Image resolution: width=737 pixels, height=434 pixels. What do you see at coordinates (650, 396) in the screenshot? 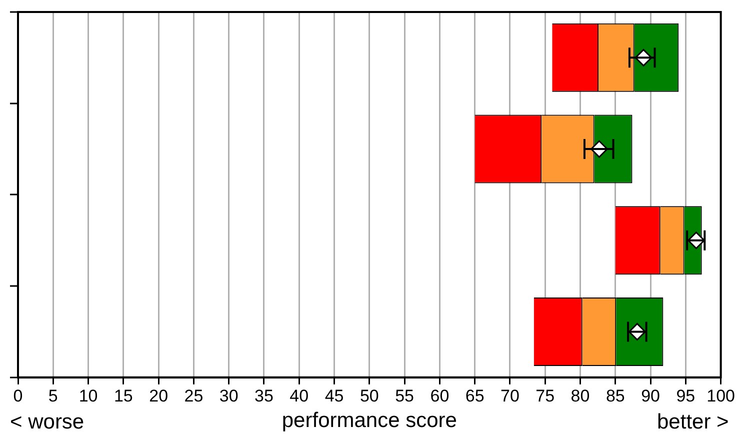
I see `x-tick-label: 90` at bounding box center [650, 396].